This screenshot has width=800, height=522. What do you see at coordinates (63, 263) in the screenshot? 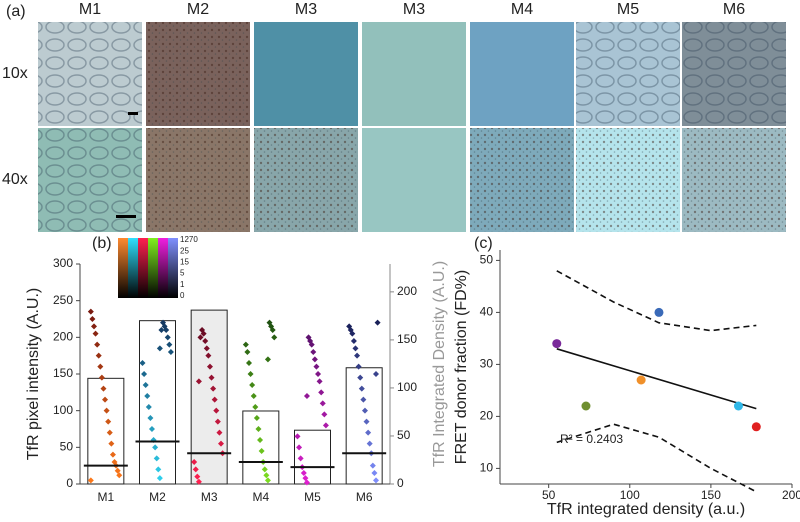
I see `y-tick-label: 300` at bounding box center [63, 263].